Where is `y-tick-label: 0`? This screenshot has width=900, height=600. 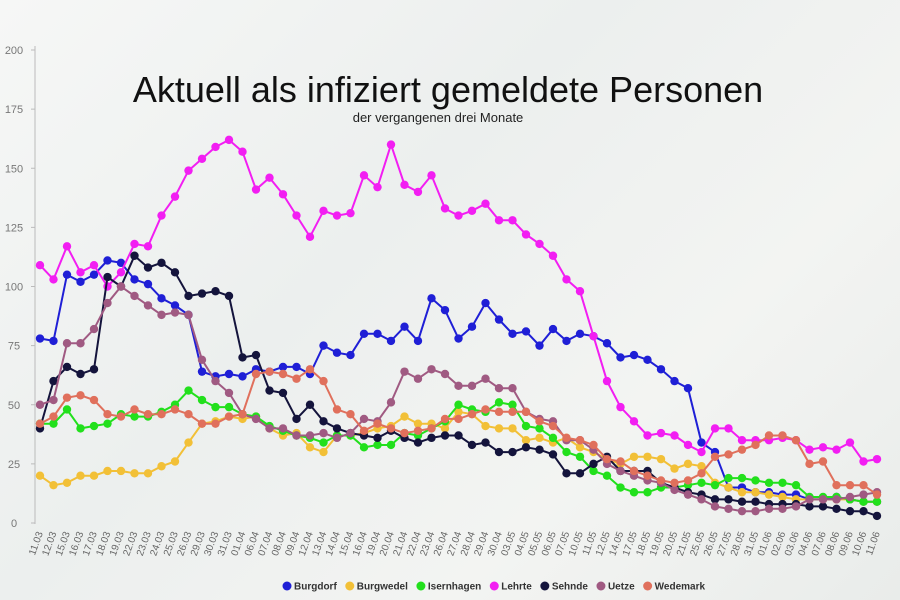 y-tick-label: 0 is located at coordinates (14, 524).